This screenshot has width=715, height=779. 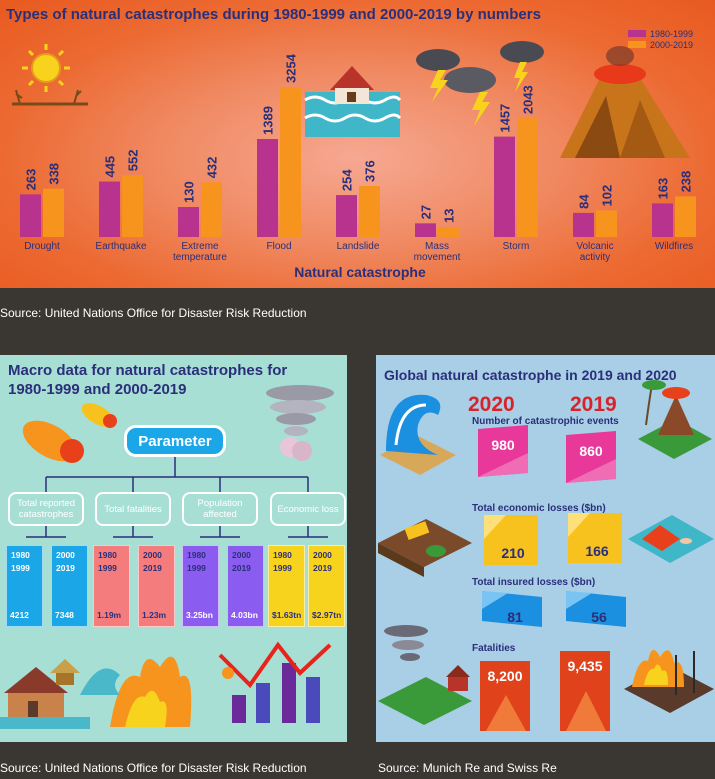 I want to click on bar-value-label: 552, so click(x=133, y=161).